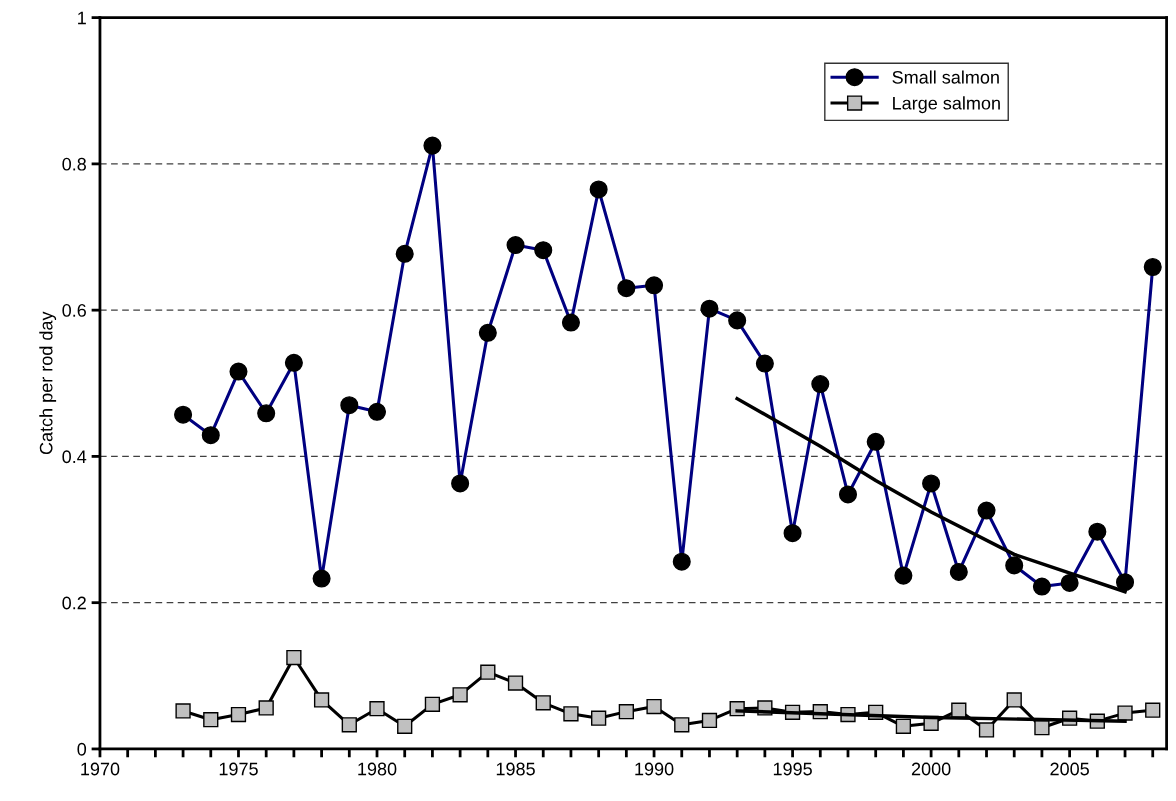 The image size is (1176, 801). I want to click on x-tick-label: 1985, so click(515, 769).